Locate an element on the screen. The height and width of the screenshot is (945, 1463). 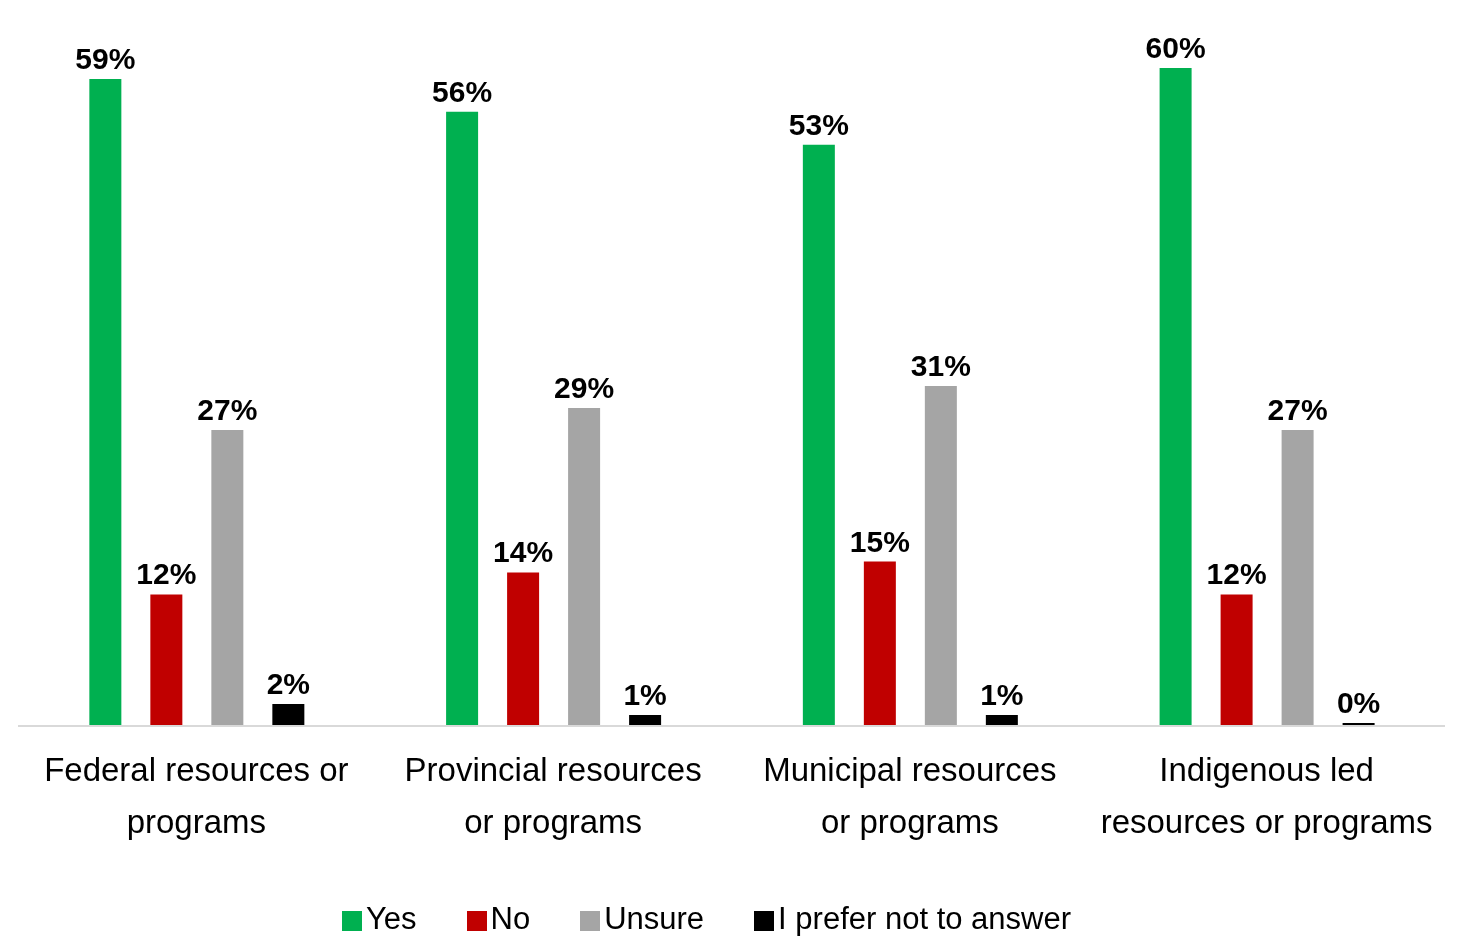
data-label: 0% is located at coordinates (1358, 702).